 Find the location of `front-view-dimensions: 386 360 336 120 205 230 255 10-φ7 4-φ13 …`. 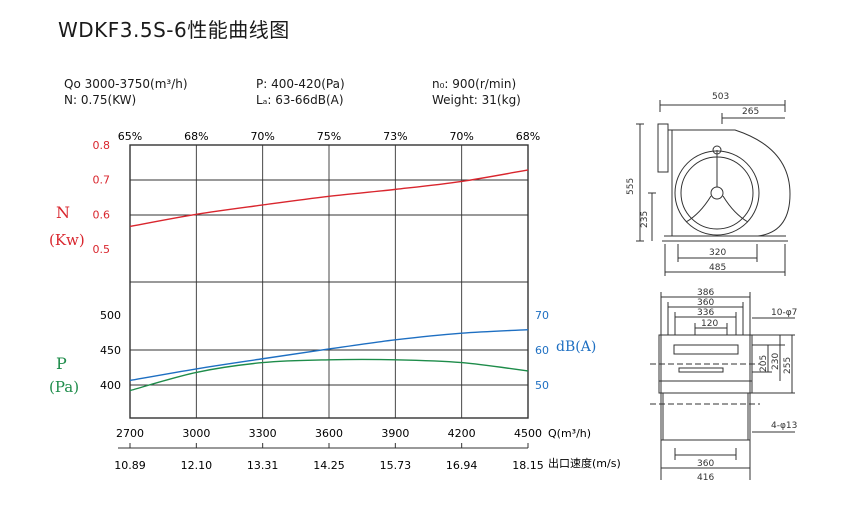

front-view-dimensions: 386 360 336 120 205 230 255 10-φ7 4-φ13 … is located at coordinates (747, 385).